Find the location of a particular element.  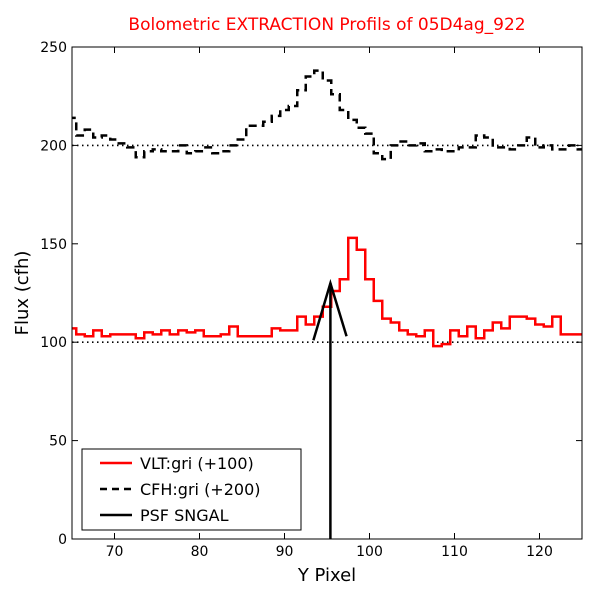

y-tick-label: 100 is located at coordinates (53, 343).